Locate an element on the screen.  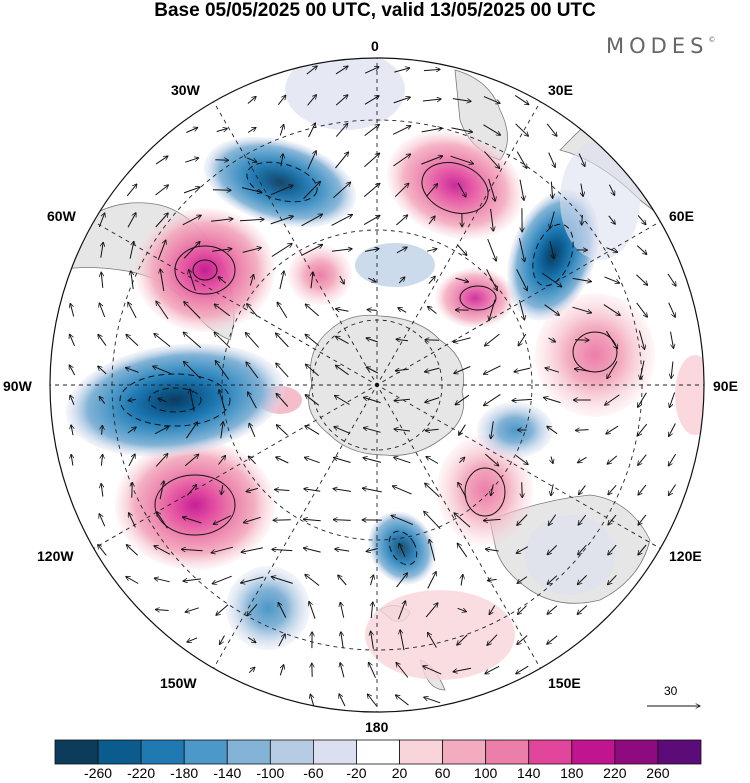
copyright-mark: © is located at coordinates (712, 40).